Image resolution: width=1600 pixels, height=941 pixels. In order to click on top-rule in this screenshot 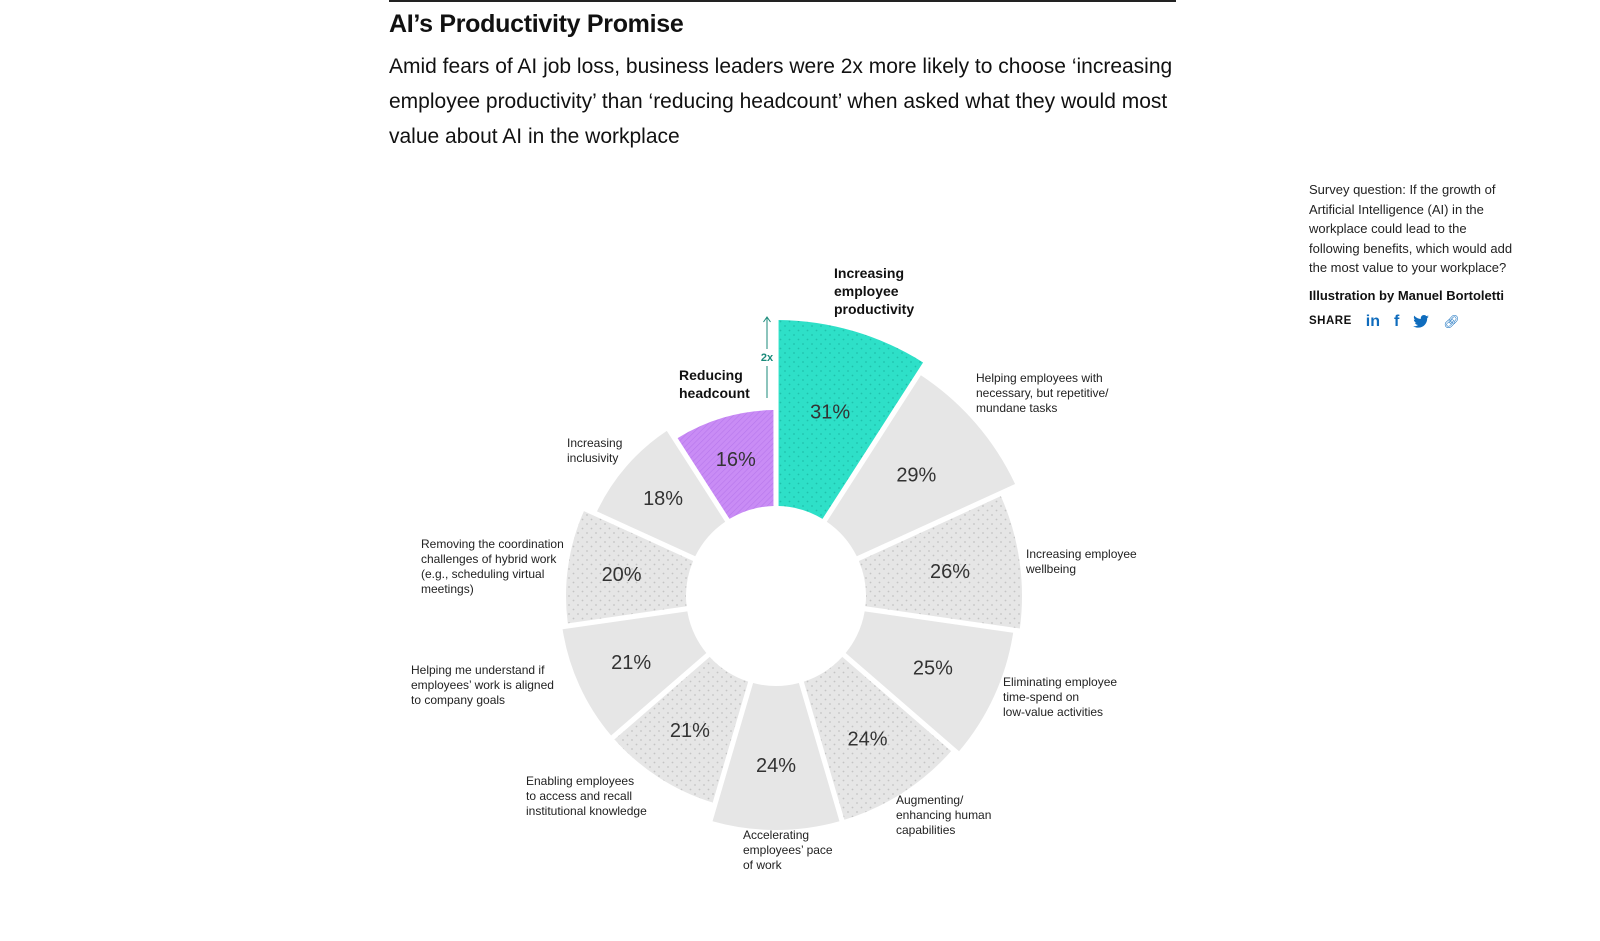, I will do `click(782, 1)`.